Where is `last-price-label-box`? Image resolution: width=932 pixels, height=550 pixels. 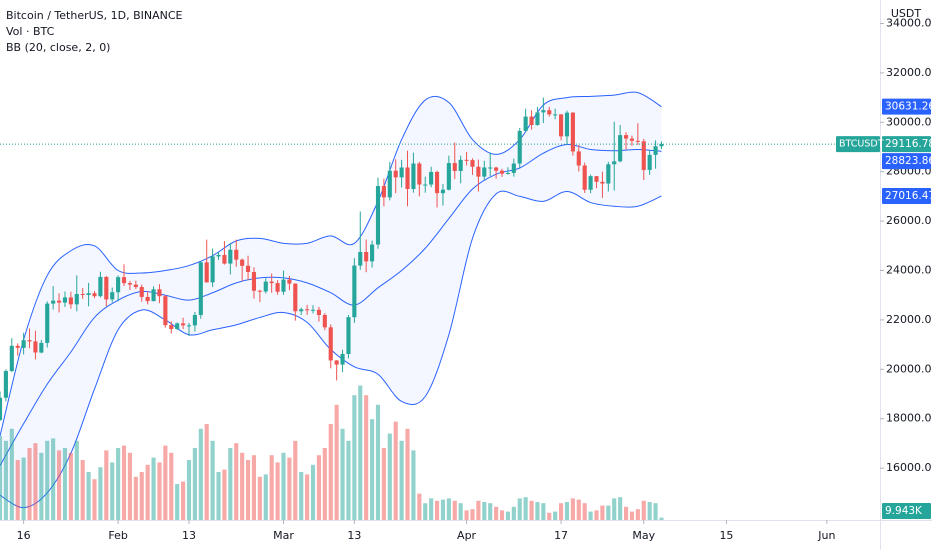 last-price-label-box is located at coordinates (906, 144).